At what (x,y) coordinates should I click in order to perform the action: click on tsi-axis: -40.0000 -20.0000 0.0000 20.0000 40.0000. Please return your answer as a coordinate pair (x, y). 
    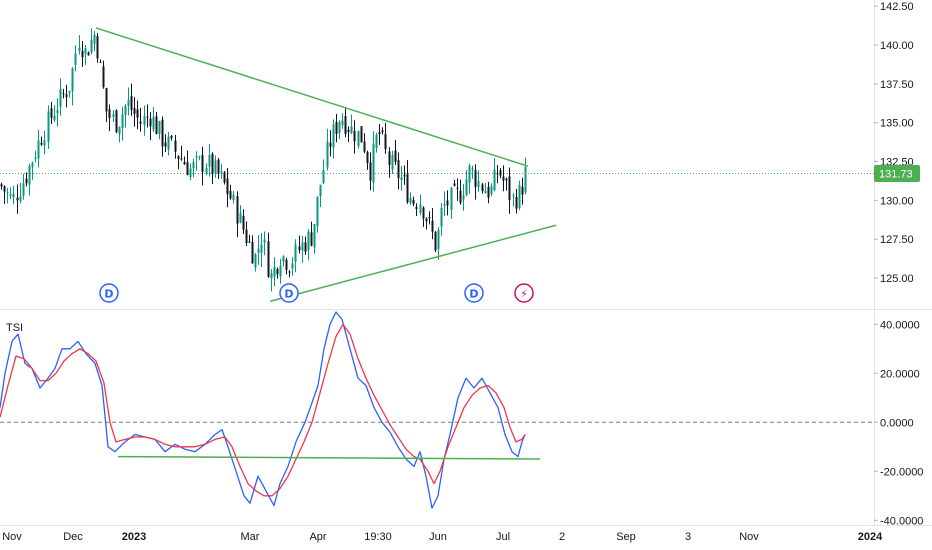
    Looking at the image, I should click on (898, 423).